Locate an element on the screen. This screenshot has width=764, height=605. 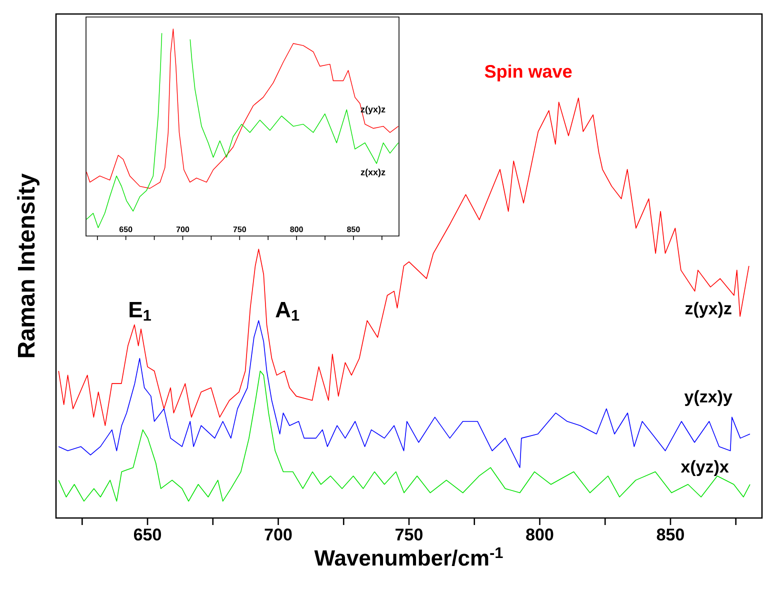
series-label: z(yx)z is located at coordinates (708, 310).